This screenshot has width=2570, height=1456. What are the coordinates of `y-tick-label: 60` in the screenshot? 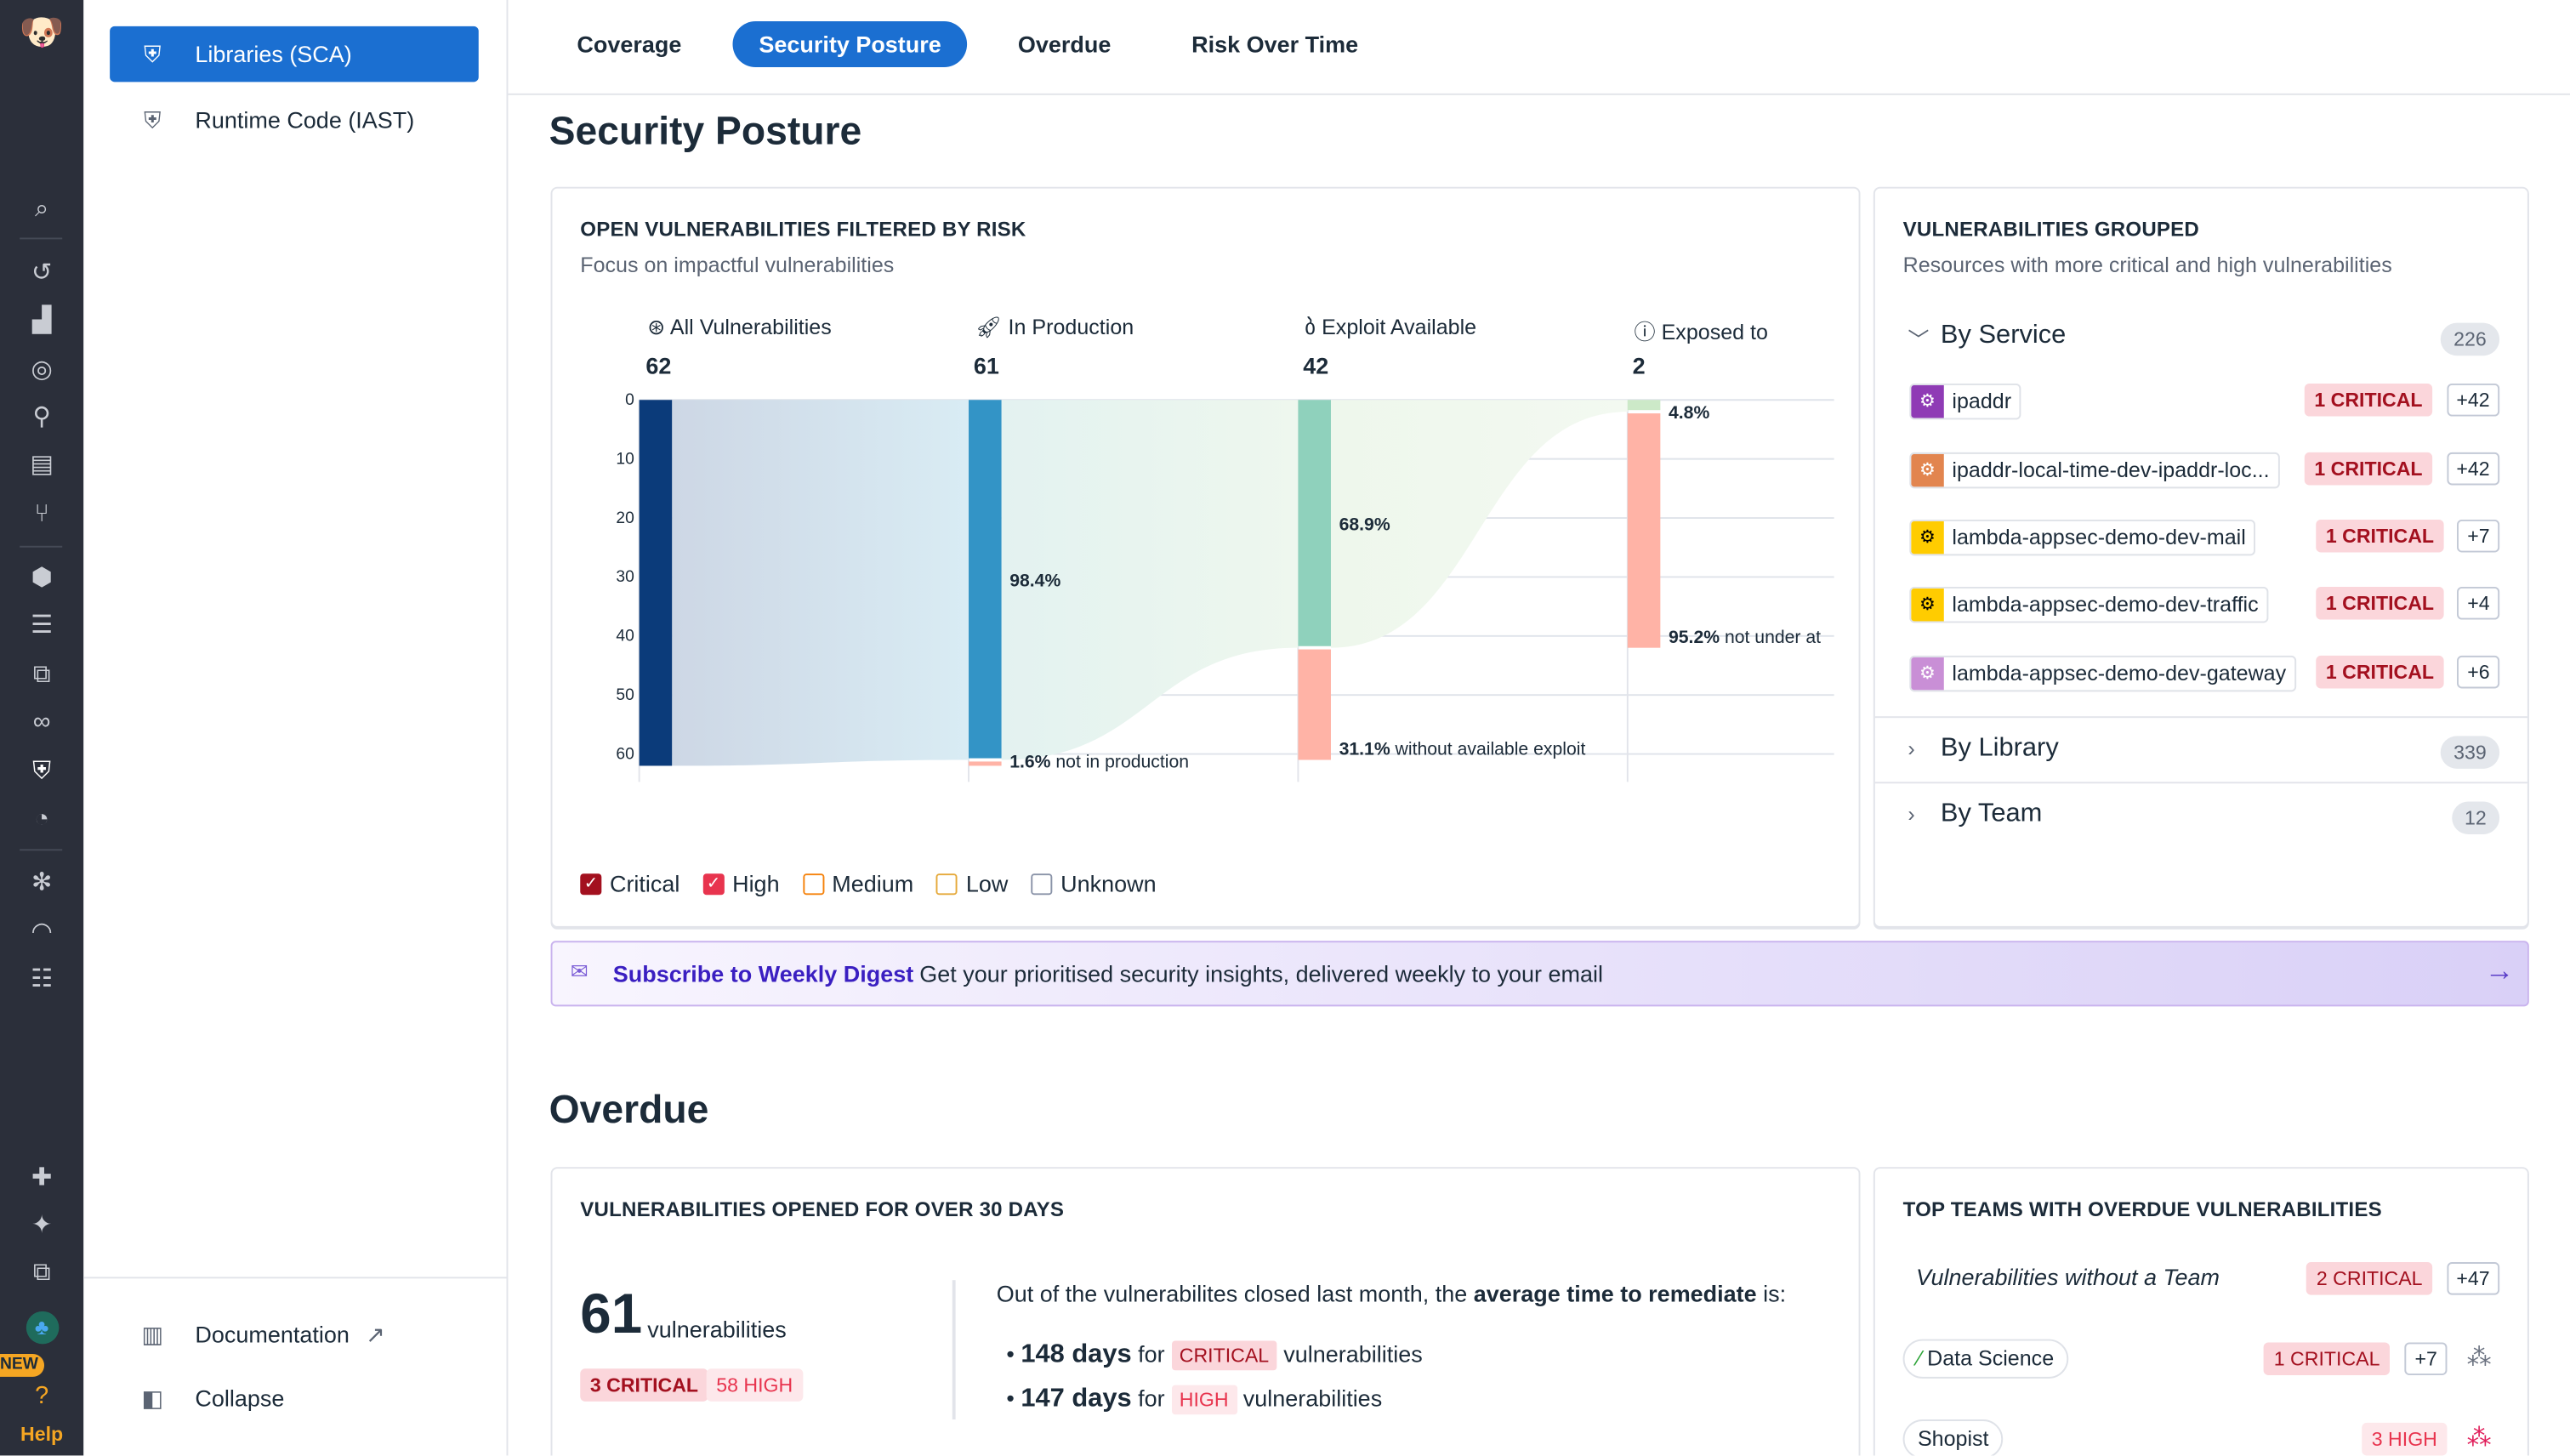 It's located at (625, 754).